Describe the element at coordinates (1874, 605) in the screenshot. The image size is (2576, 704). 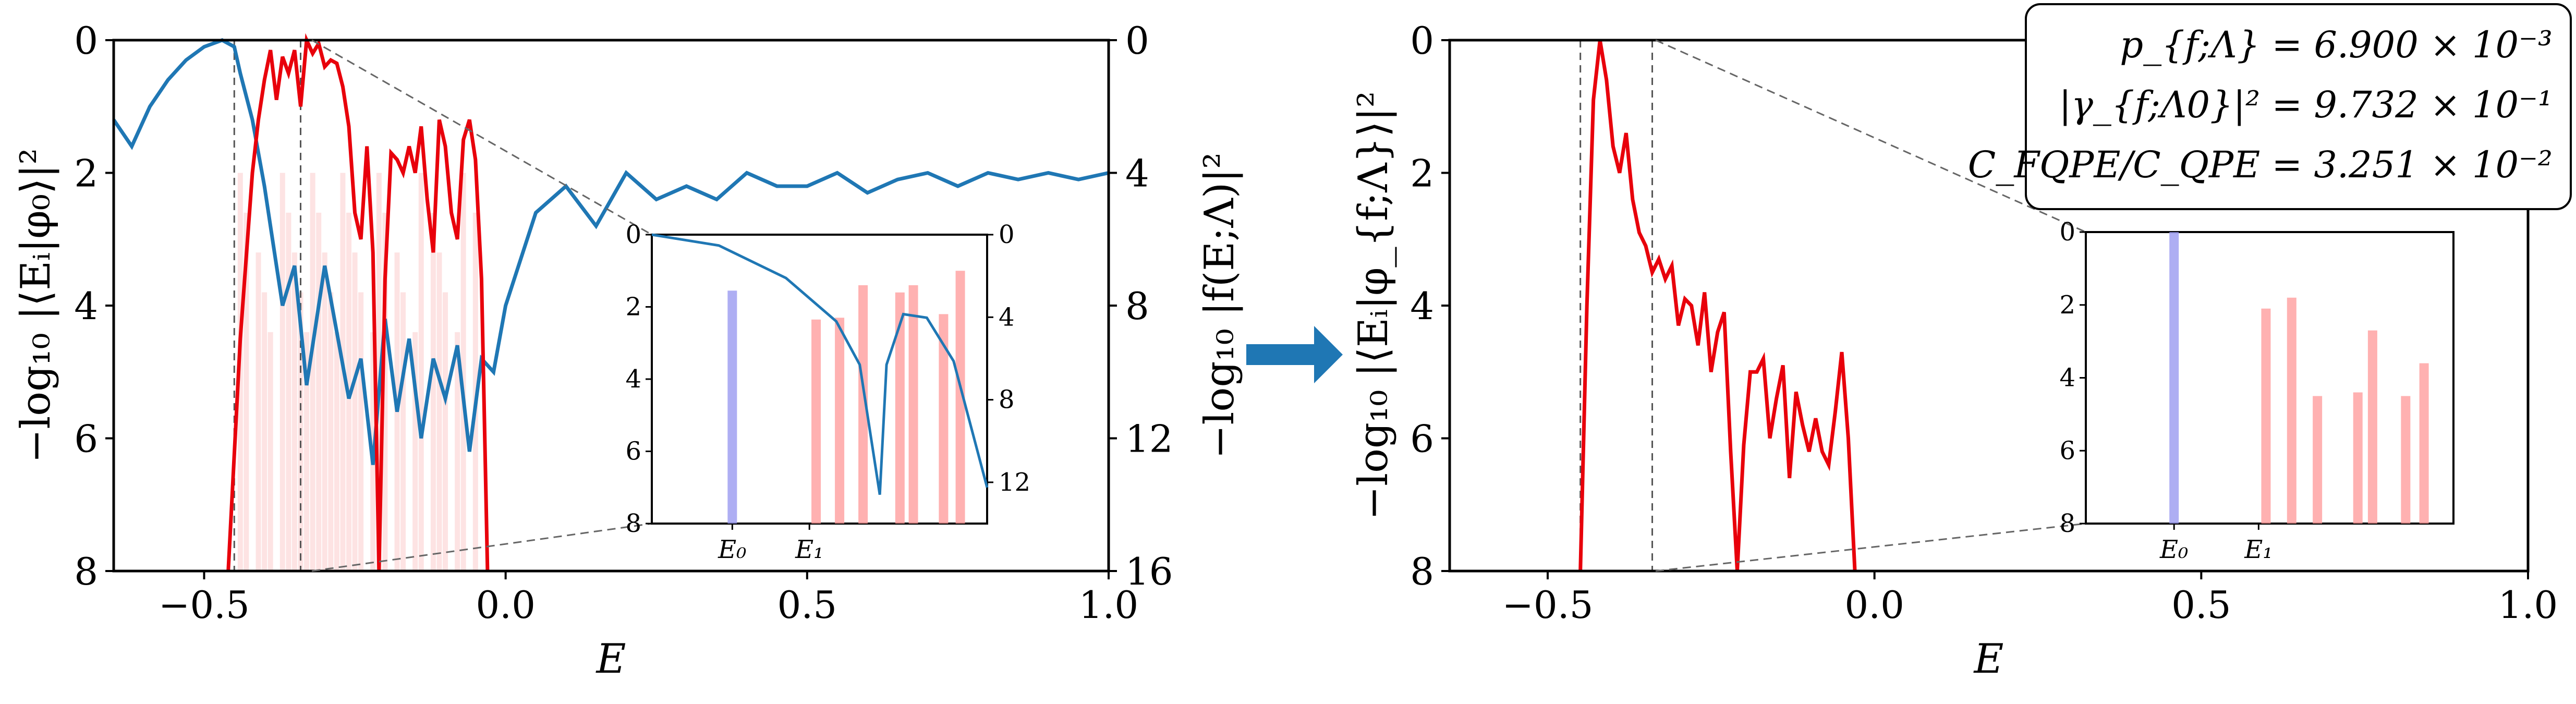
I see `x-tick-label: 0.0` at that location.